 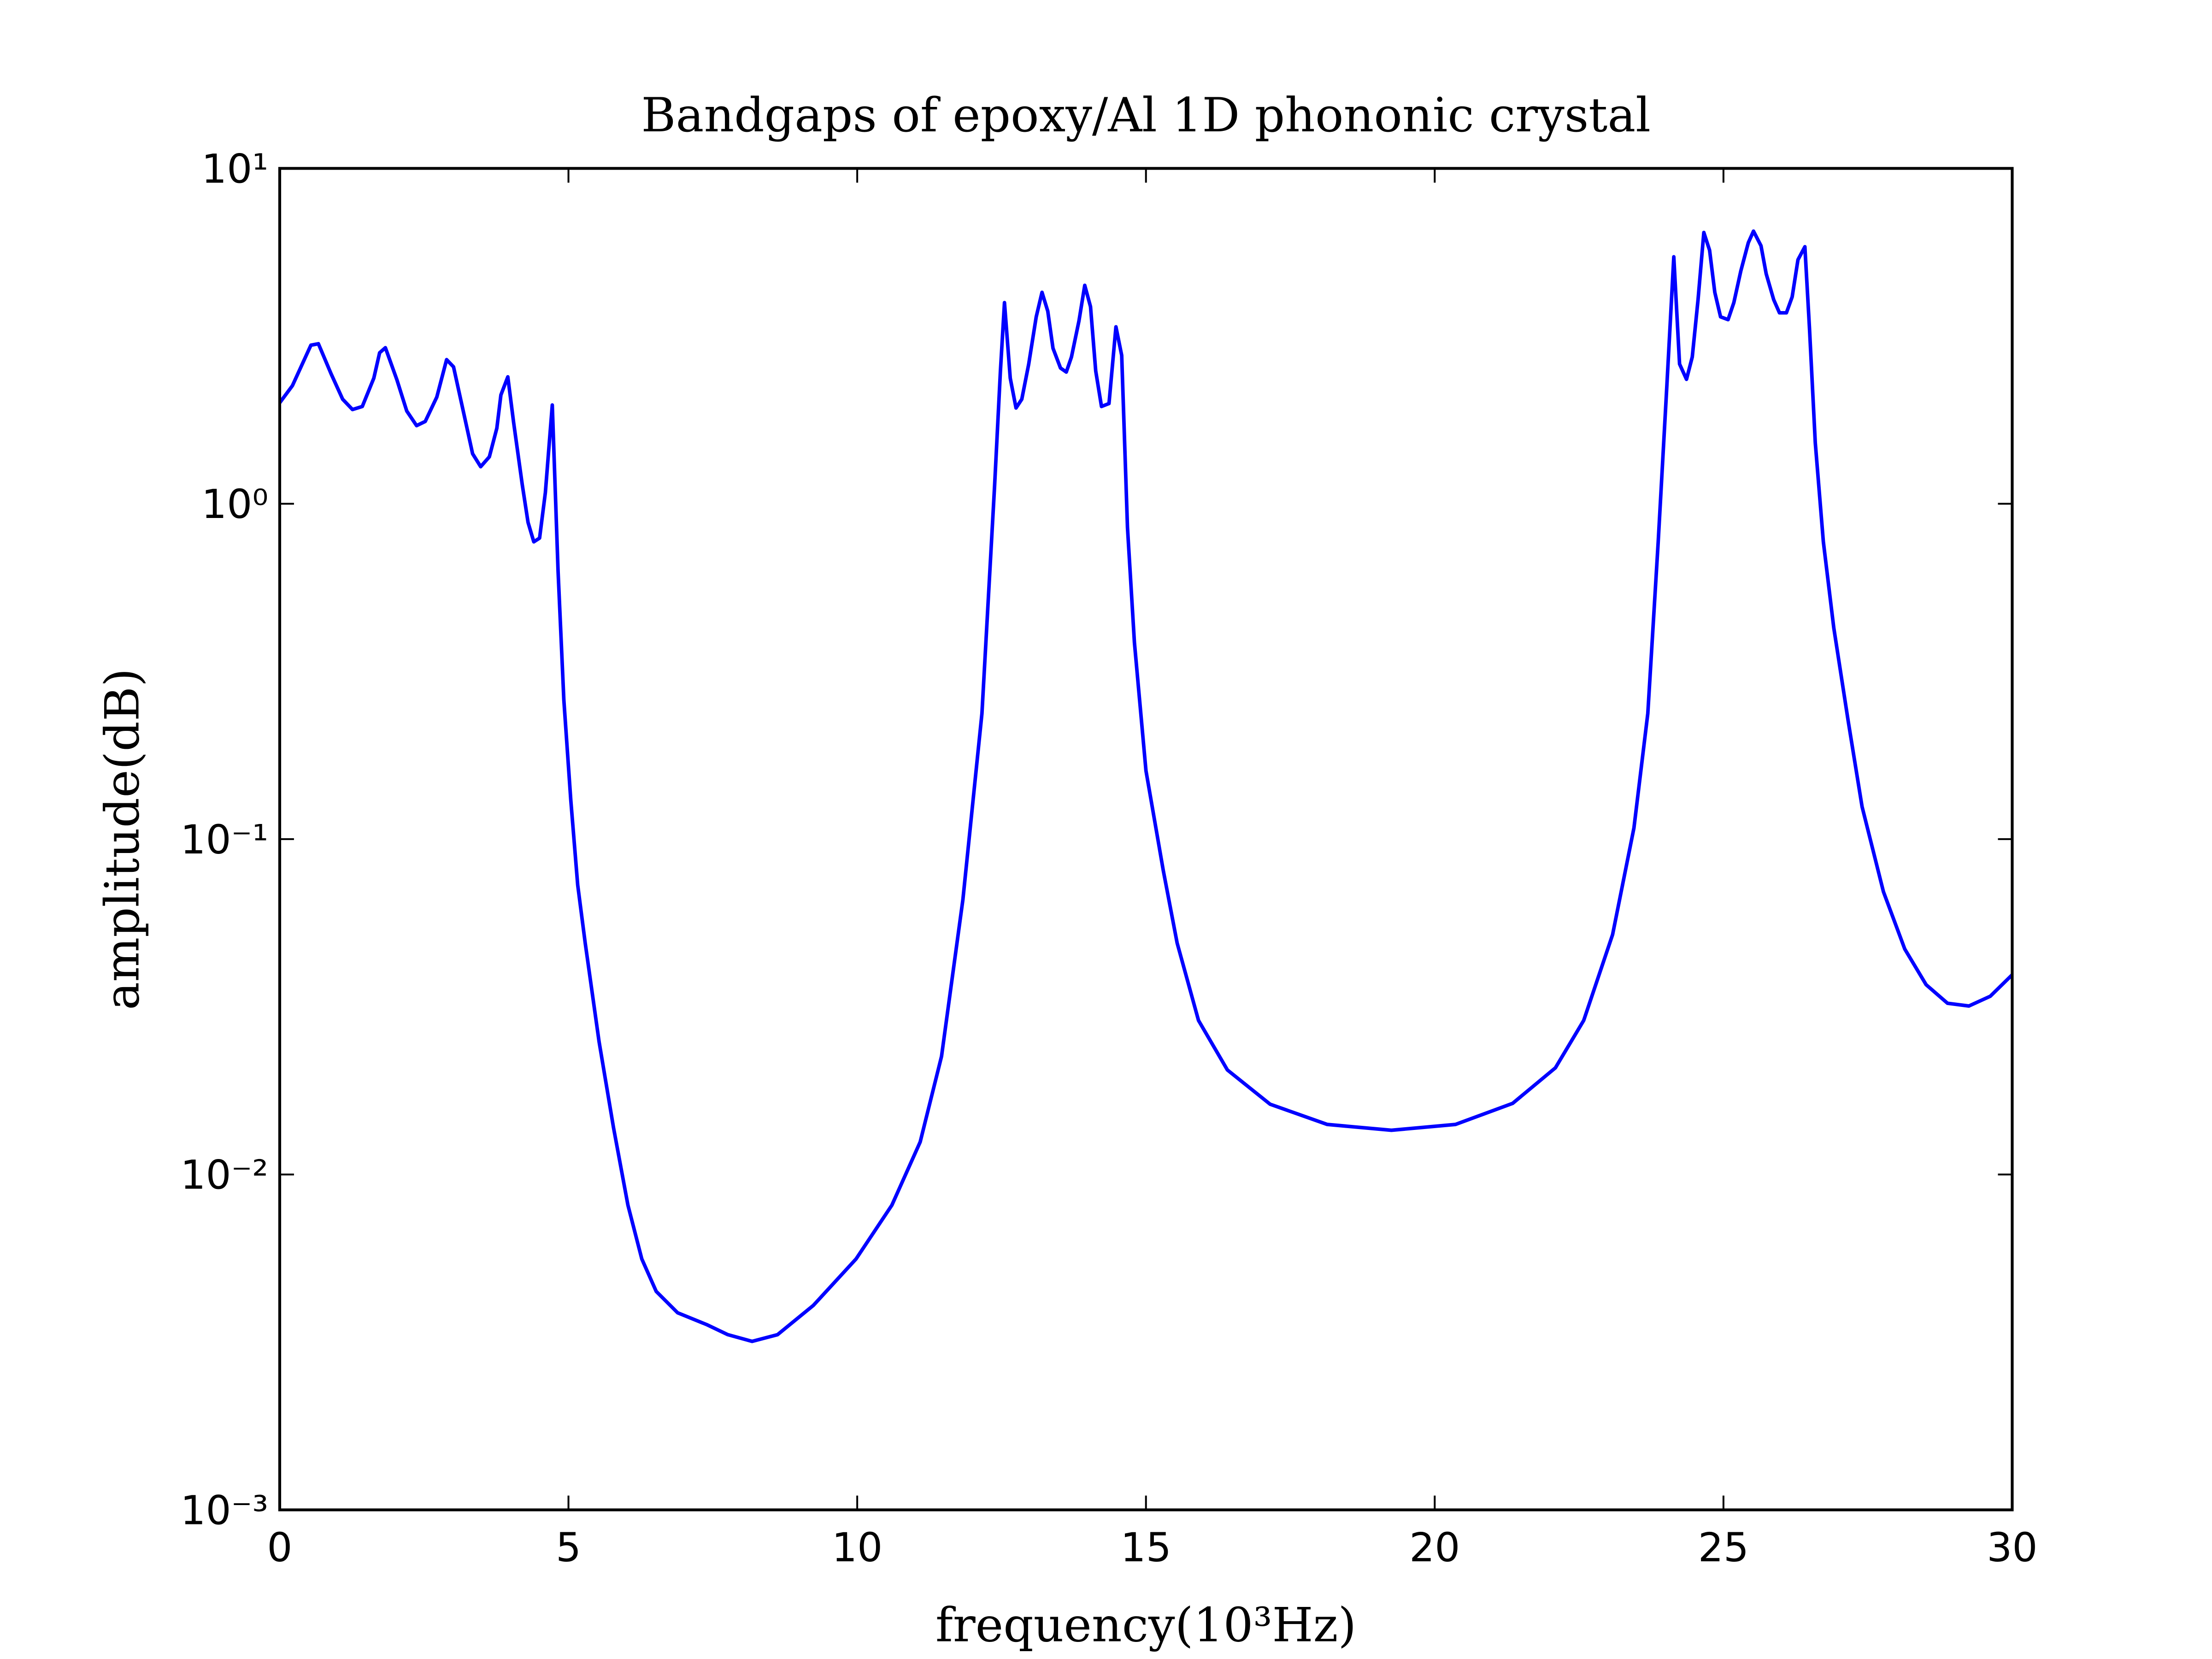 I want to click on x-tick-label: 20, so click(x=1434, y=1548).